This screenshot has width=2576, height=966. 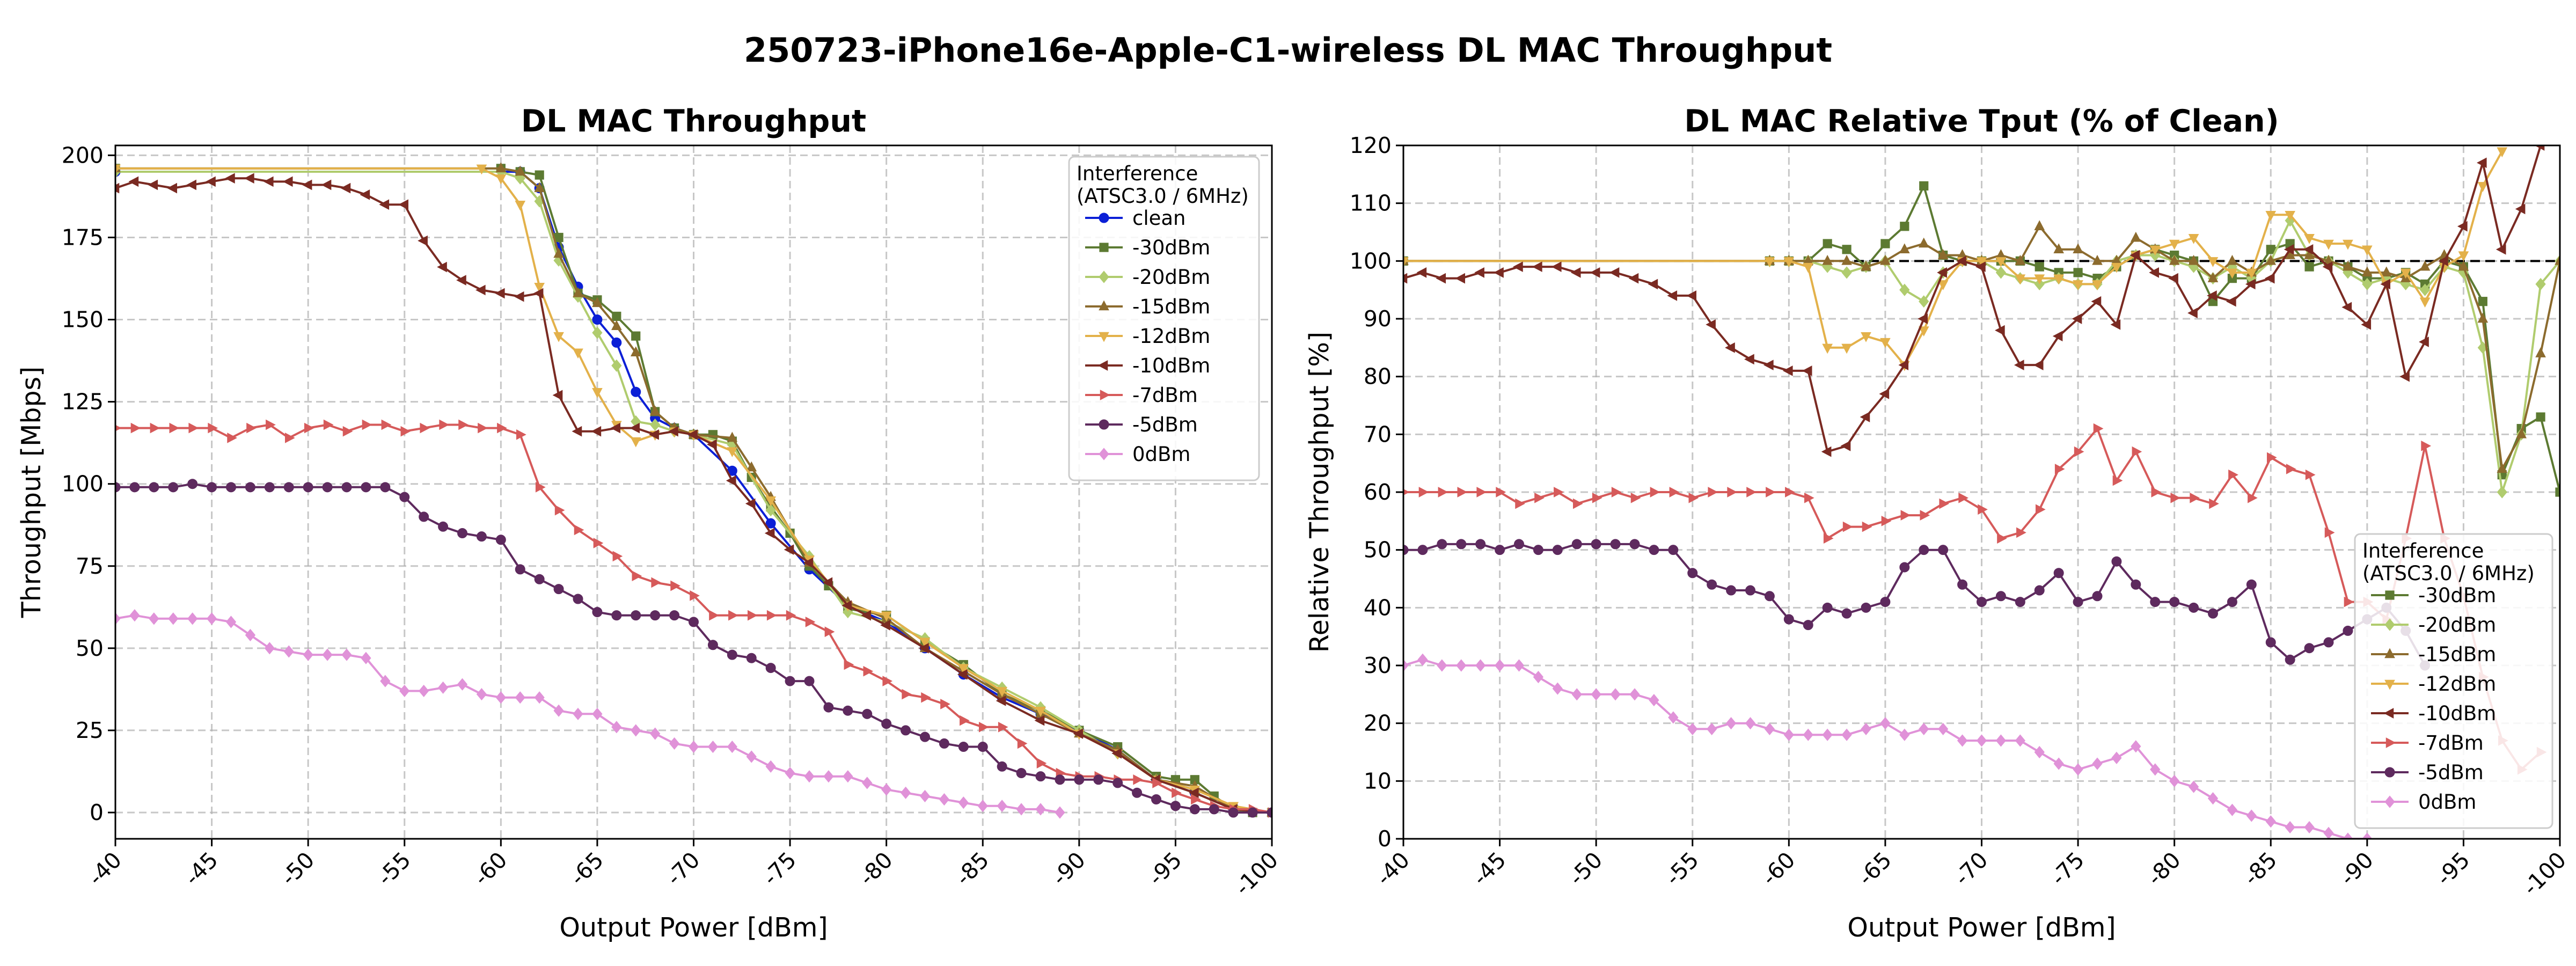 What do you see at coordinates (83, 237) in the screenshot?
I see `panel1-y-tick-label: 175` at bounding box center [83, 237].